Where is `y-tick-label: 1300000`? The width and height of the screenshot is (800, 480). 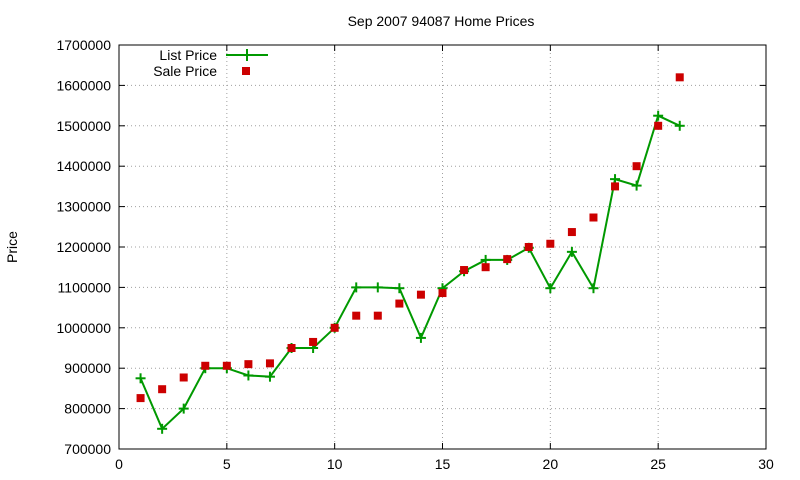
y-tick-label: 1300000 is located at coordinates (83, 207).